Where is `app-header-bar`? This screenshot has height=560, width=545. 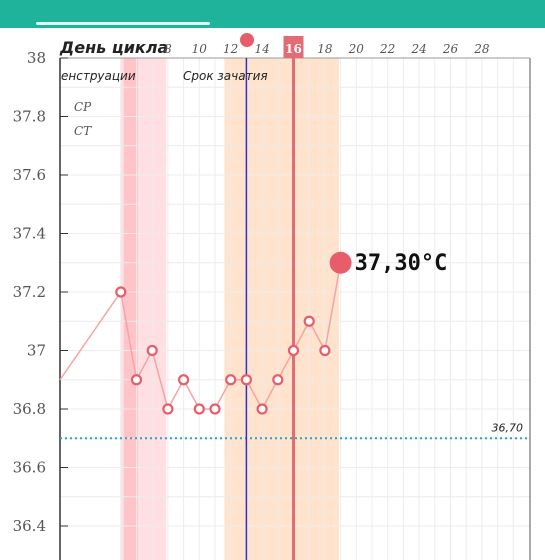
app-header-bar is located at coordinates (272, 14).